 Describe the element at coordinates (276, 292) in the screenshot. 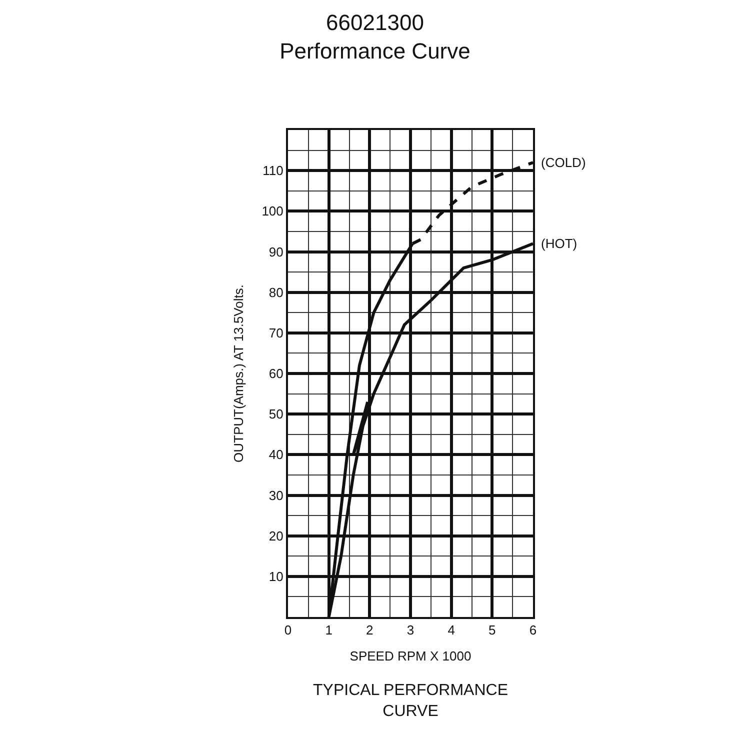

I see `y-tick-label: 80` at that location.